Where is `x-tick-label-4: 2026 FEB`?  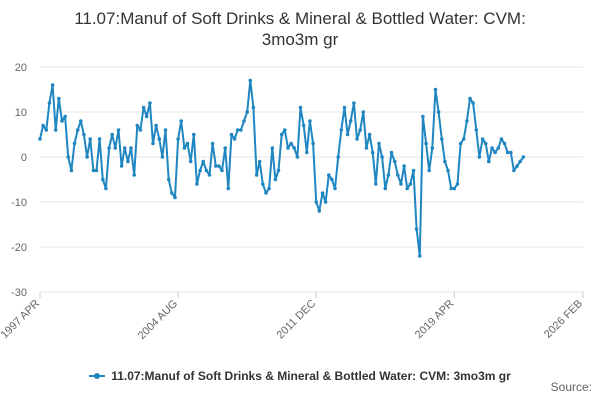
x-tick-label-4: 2026 FEB is located at coordinates (563, 319).